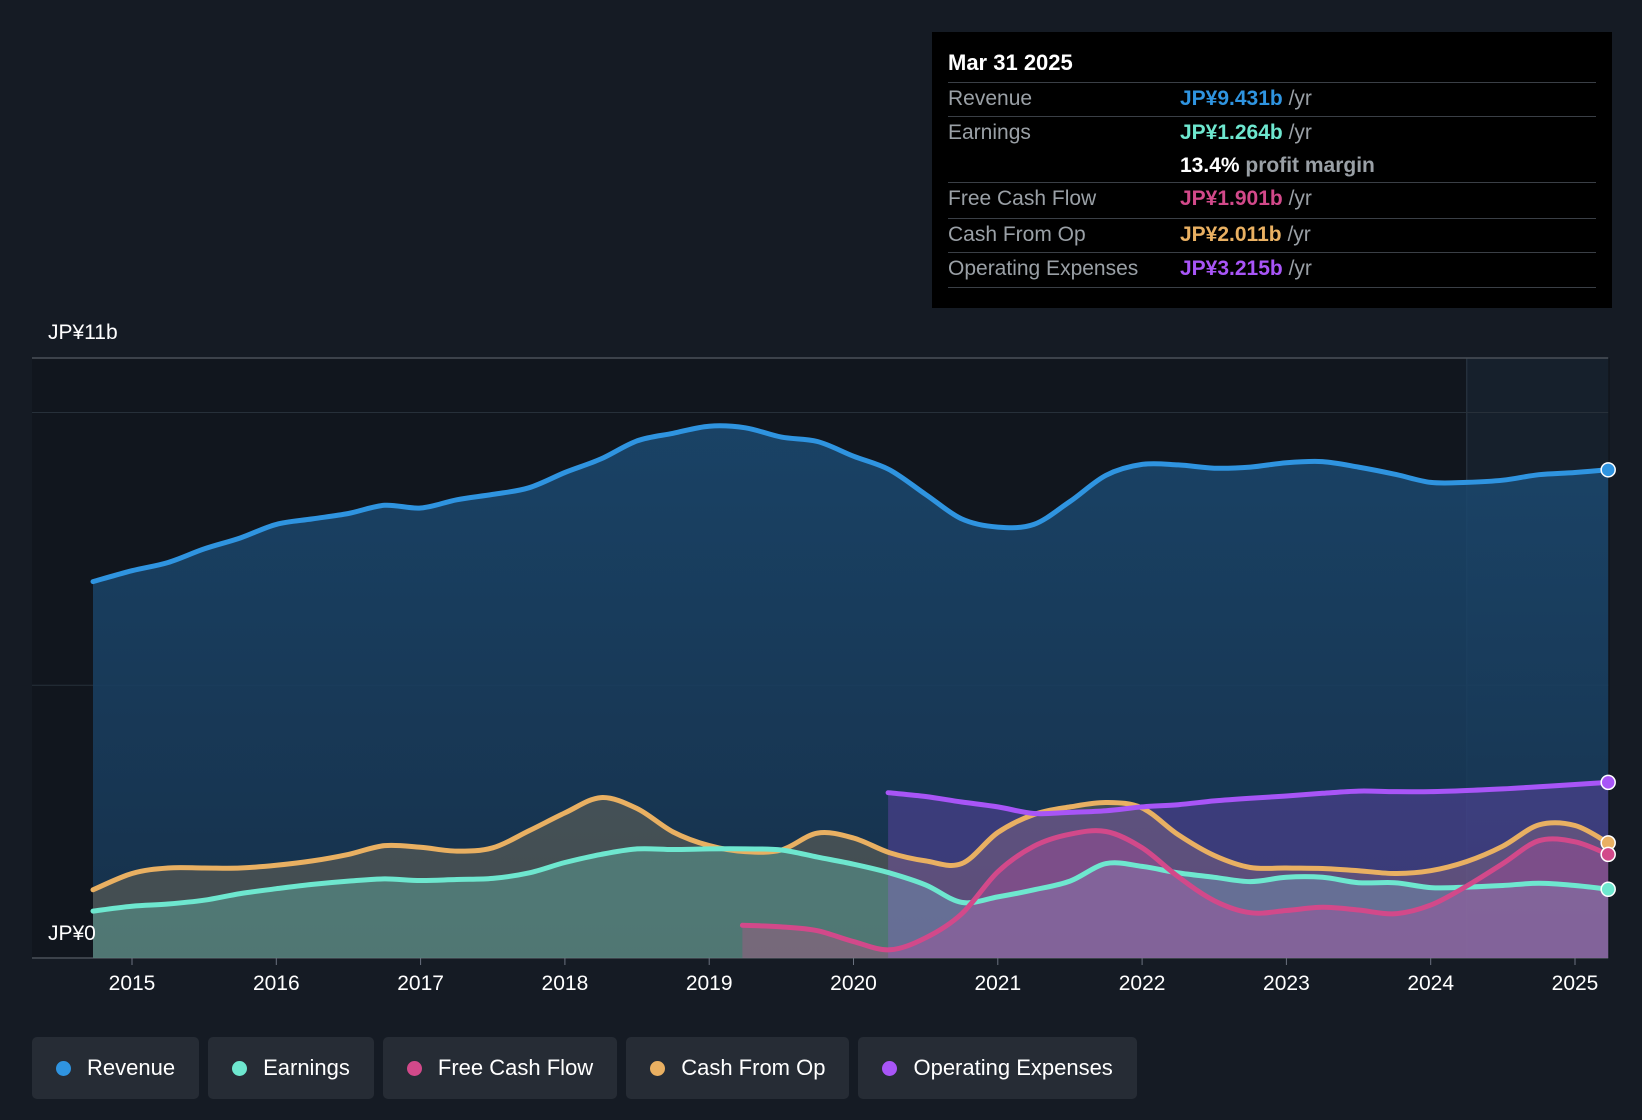 The image size is (1642, 1120). Describe the element at coordinates (658, 1068) in the screenshot. I see `legend-dot-cash-from-op` at that location.